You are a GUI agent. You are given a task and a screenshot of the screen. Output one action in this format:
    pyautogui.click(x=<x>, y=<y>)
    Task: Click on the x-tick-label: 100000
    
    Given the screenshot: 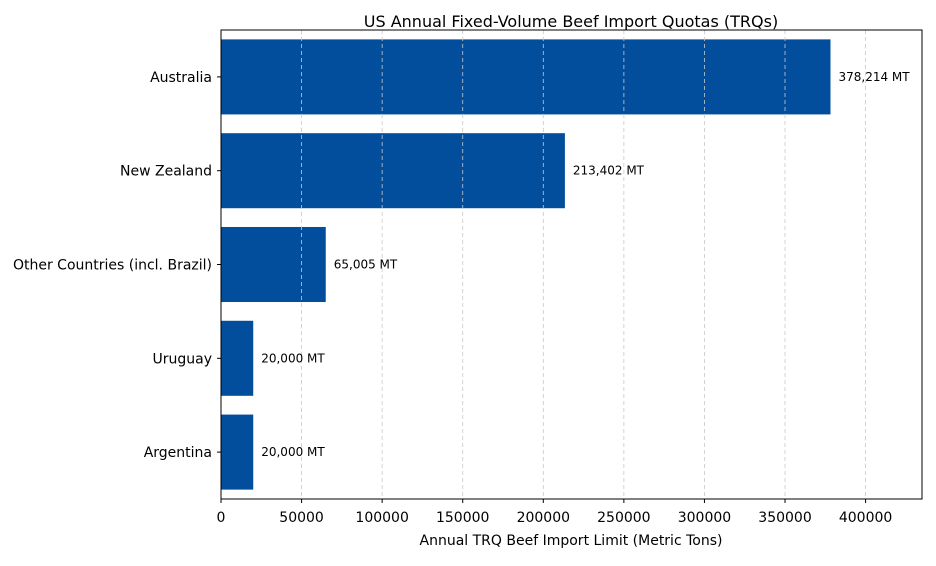 What is the action you would take?
    pyautogui.click(x=381, y=518)
    